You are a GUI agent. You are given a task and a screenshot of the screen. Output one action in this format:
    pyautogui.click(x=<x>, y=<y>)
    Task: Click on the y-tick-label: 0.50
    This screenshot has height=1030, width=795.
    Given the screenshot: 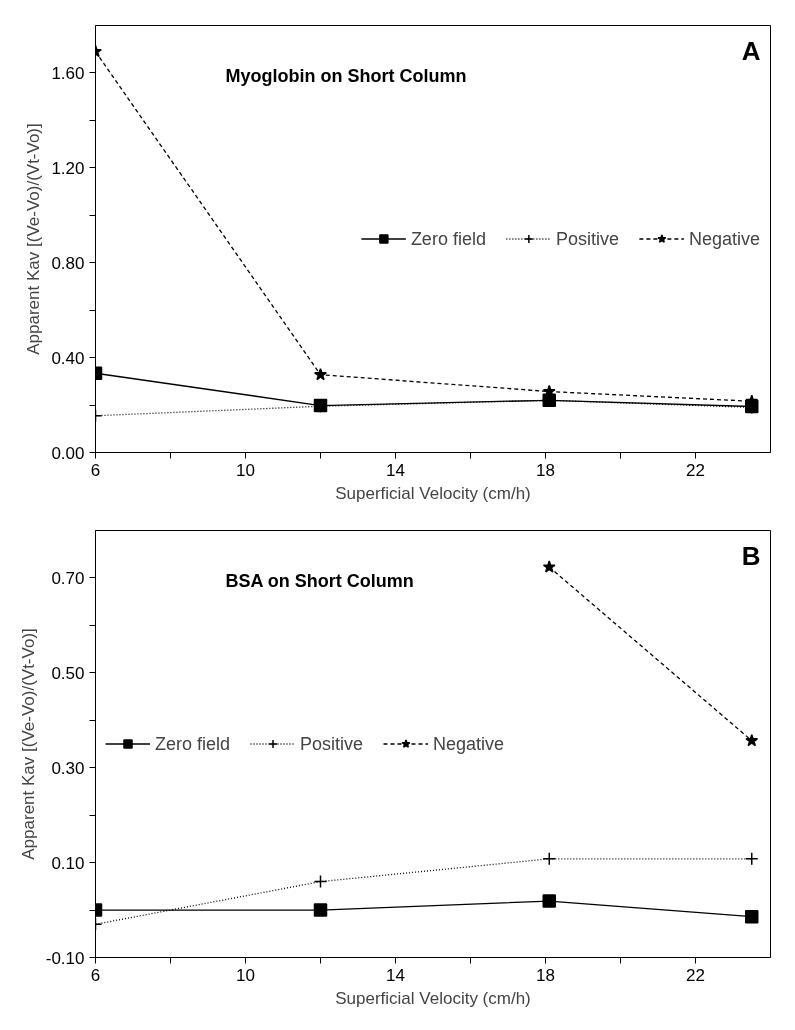 What is the action you would take?
    pyautogui.click(x=68, y=673)
    